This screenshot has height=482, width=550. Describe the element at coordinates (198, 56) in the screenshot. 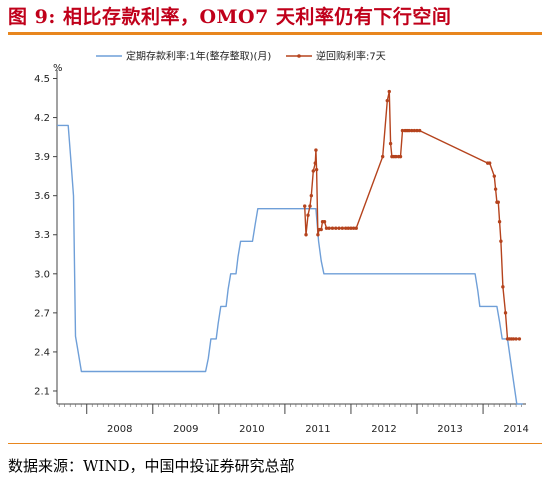

I see `legend-label-0: 定期存款利率:1年(整存整取)(月)` at that location.